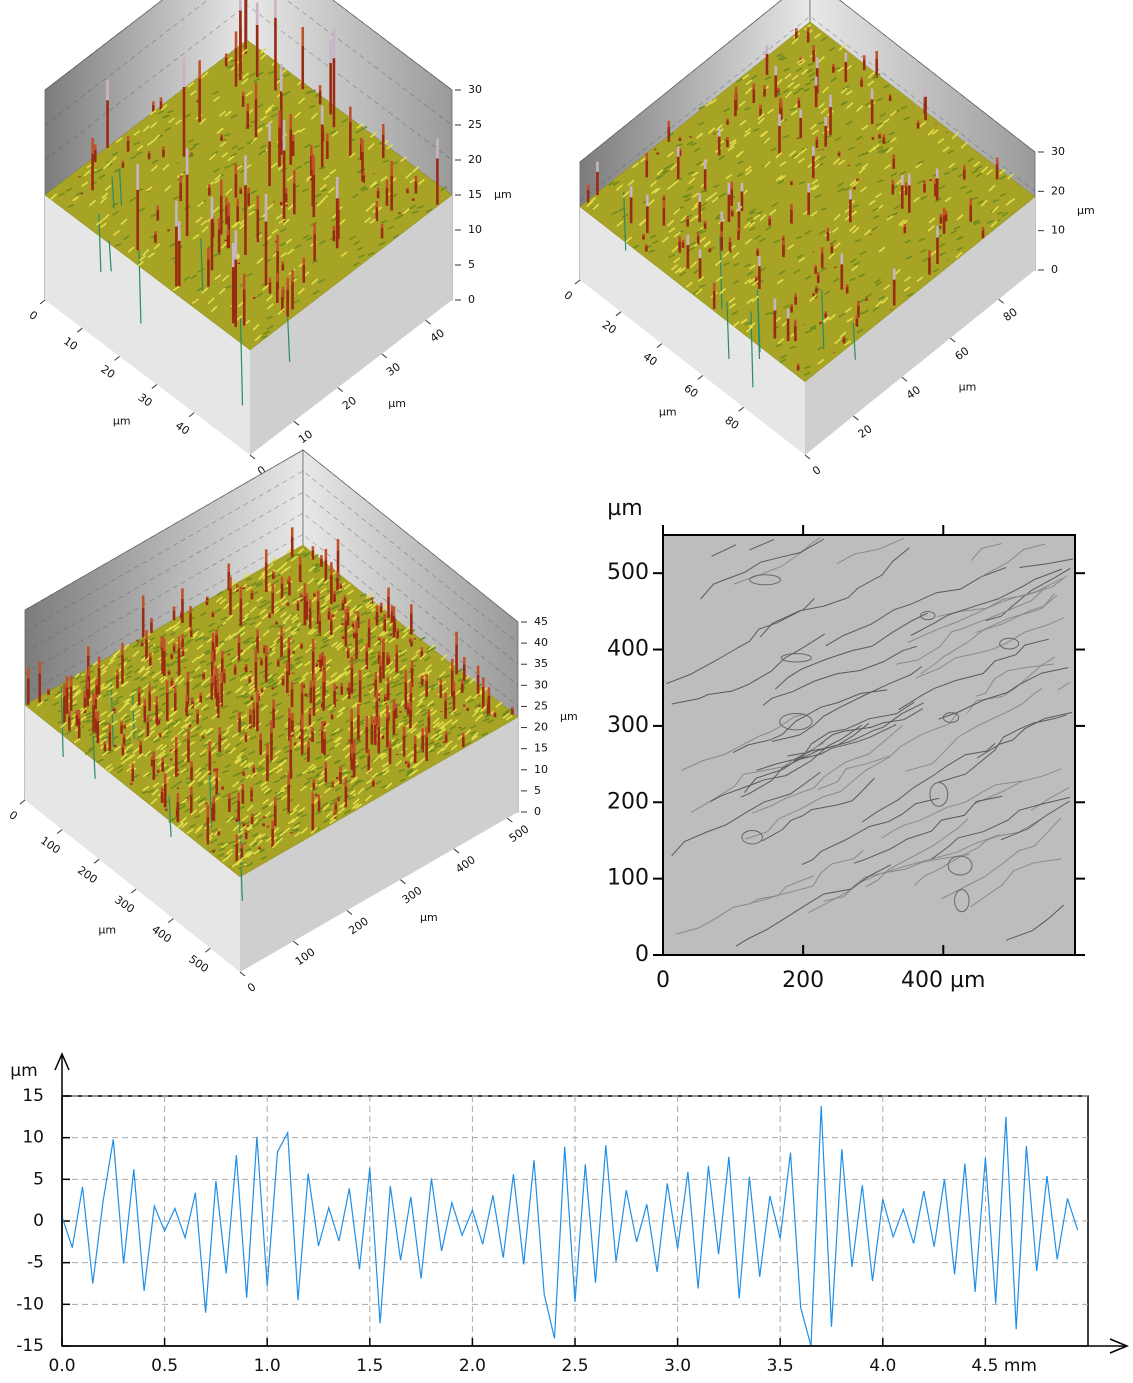  What do you see at coordinates (471, 264) in the screenshot?
I see `z-tick-label: 5` at bounding box center [471, 264].